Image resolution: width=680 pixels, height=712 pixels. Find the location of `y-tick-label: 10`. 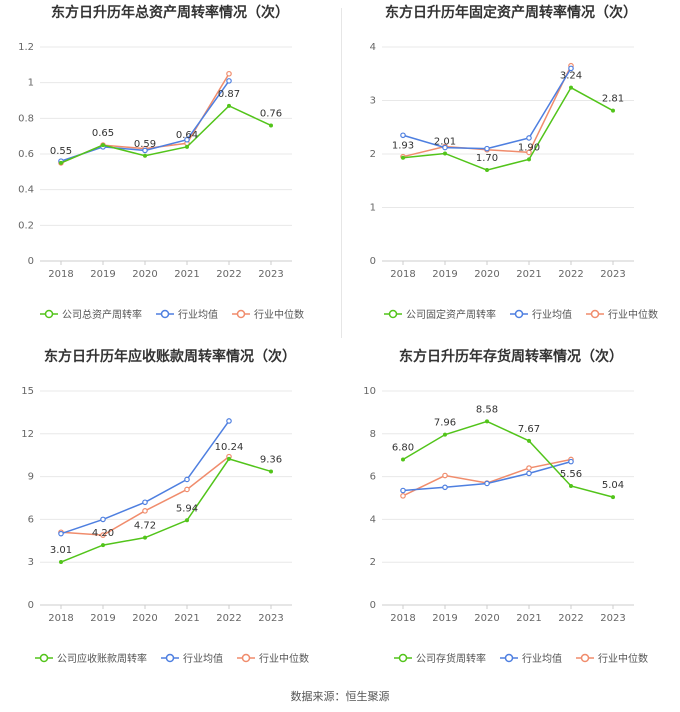

y-tick-label: 10 is located at coordinates (369, 391).